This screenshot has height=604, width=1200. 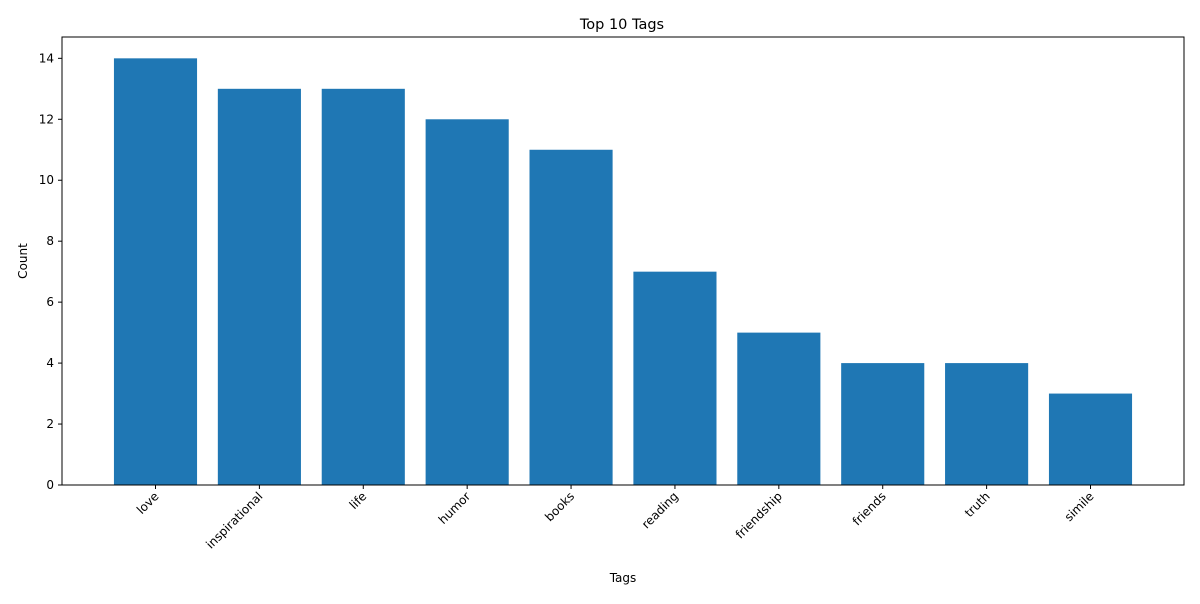 What do you see at coordinates (50, 485) in the screenshot?
I see `y-tick-label: 0` at bounding box center [50, 485].